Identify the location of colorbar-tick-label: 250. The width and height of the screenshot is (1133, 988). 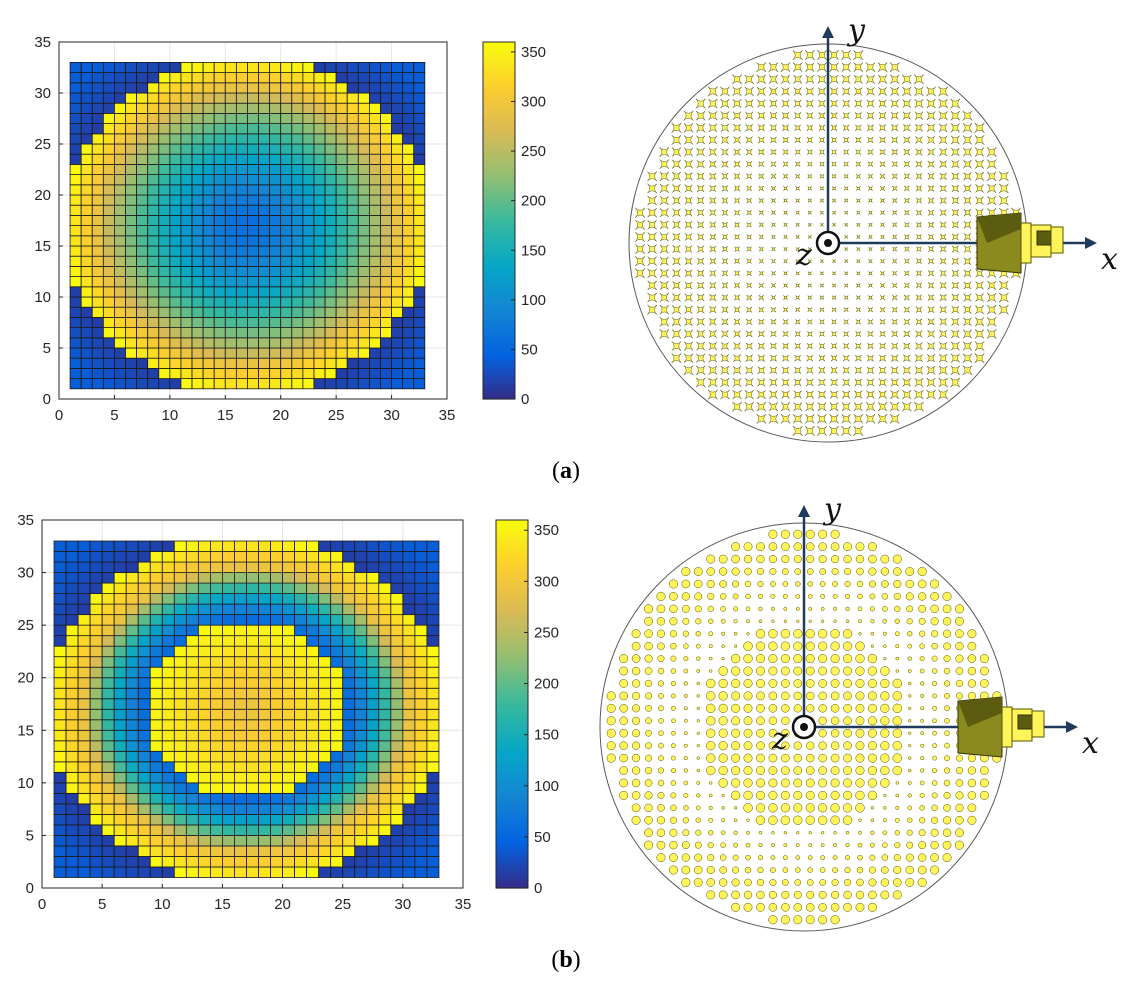
(533, 151).